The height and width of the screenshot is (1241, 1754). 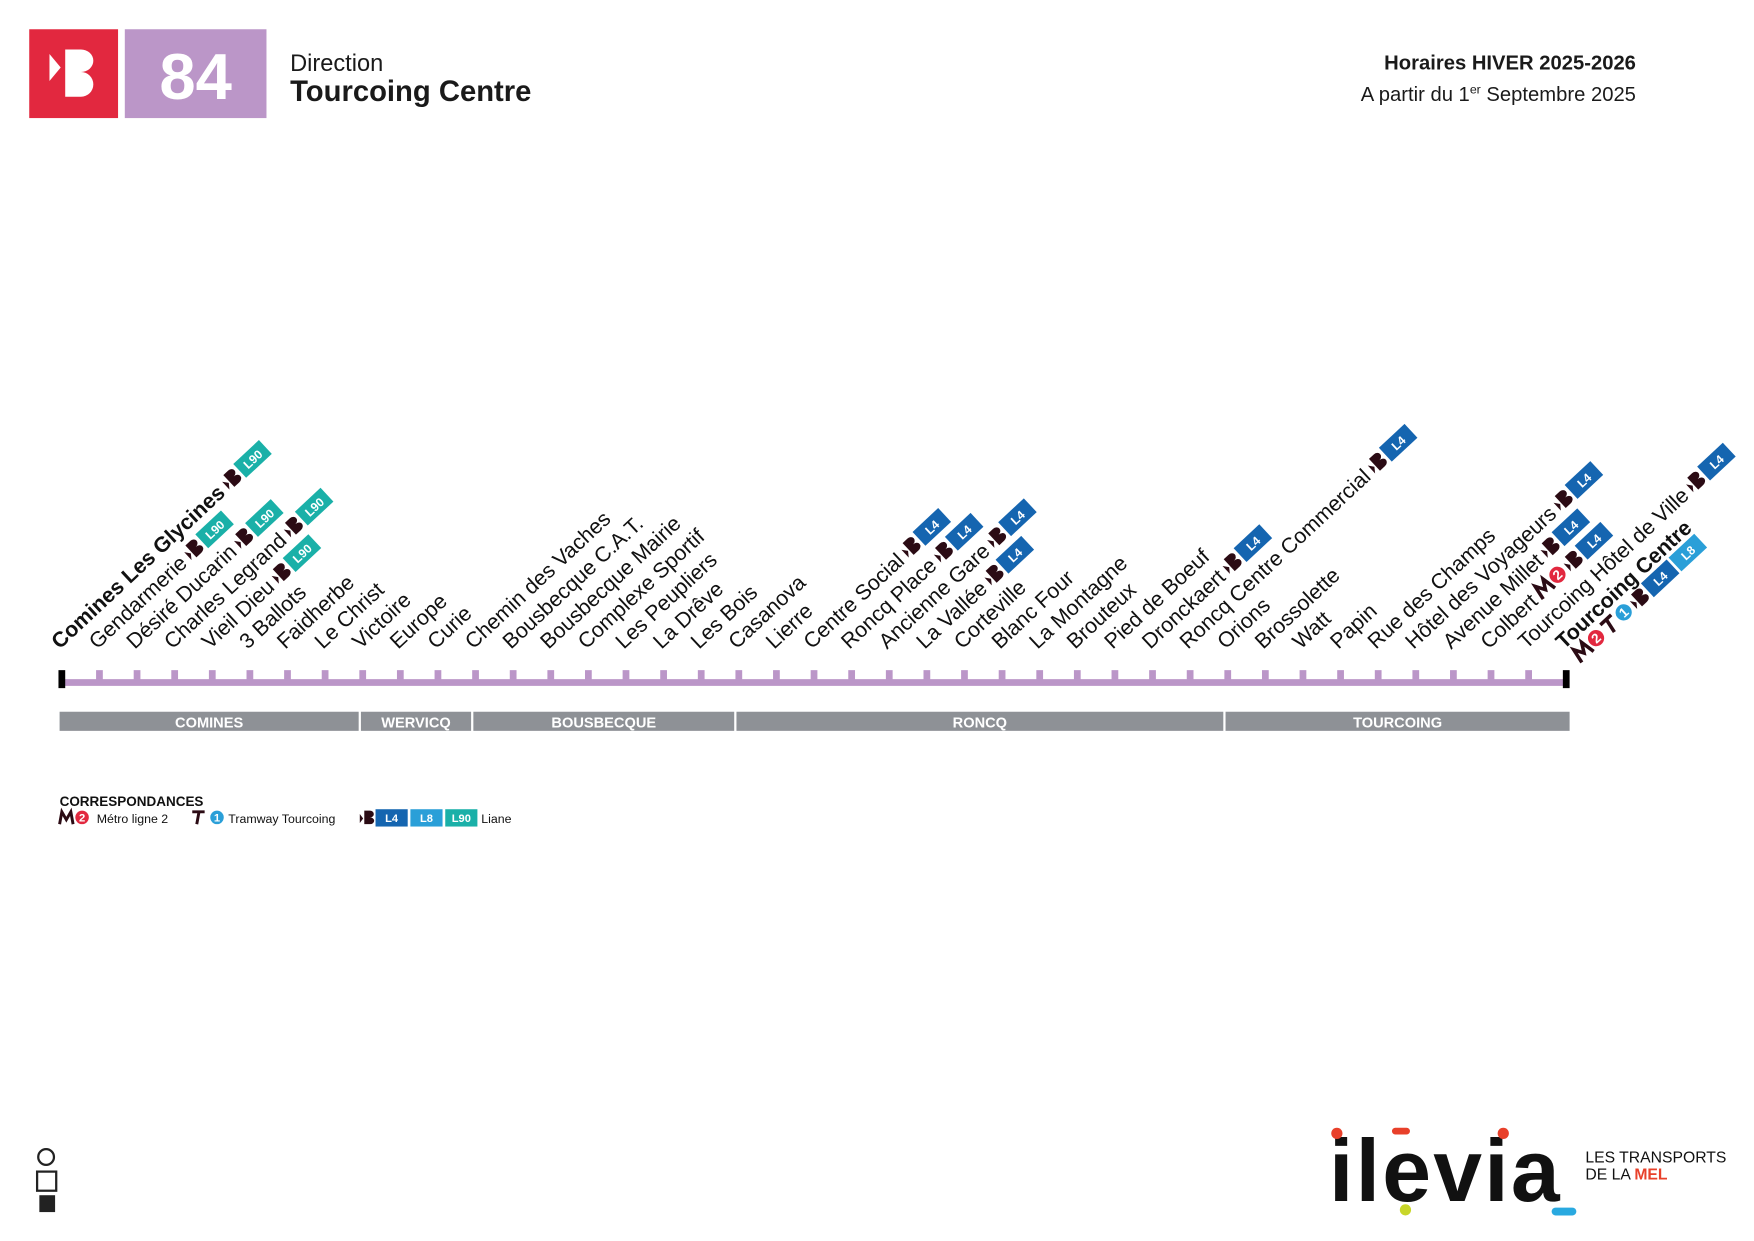 I want to click on legend-label: Métro ligne 2, so click(x=133, y=819).